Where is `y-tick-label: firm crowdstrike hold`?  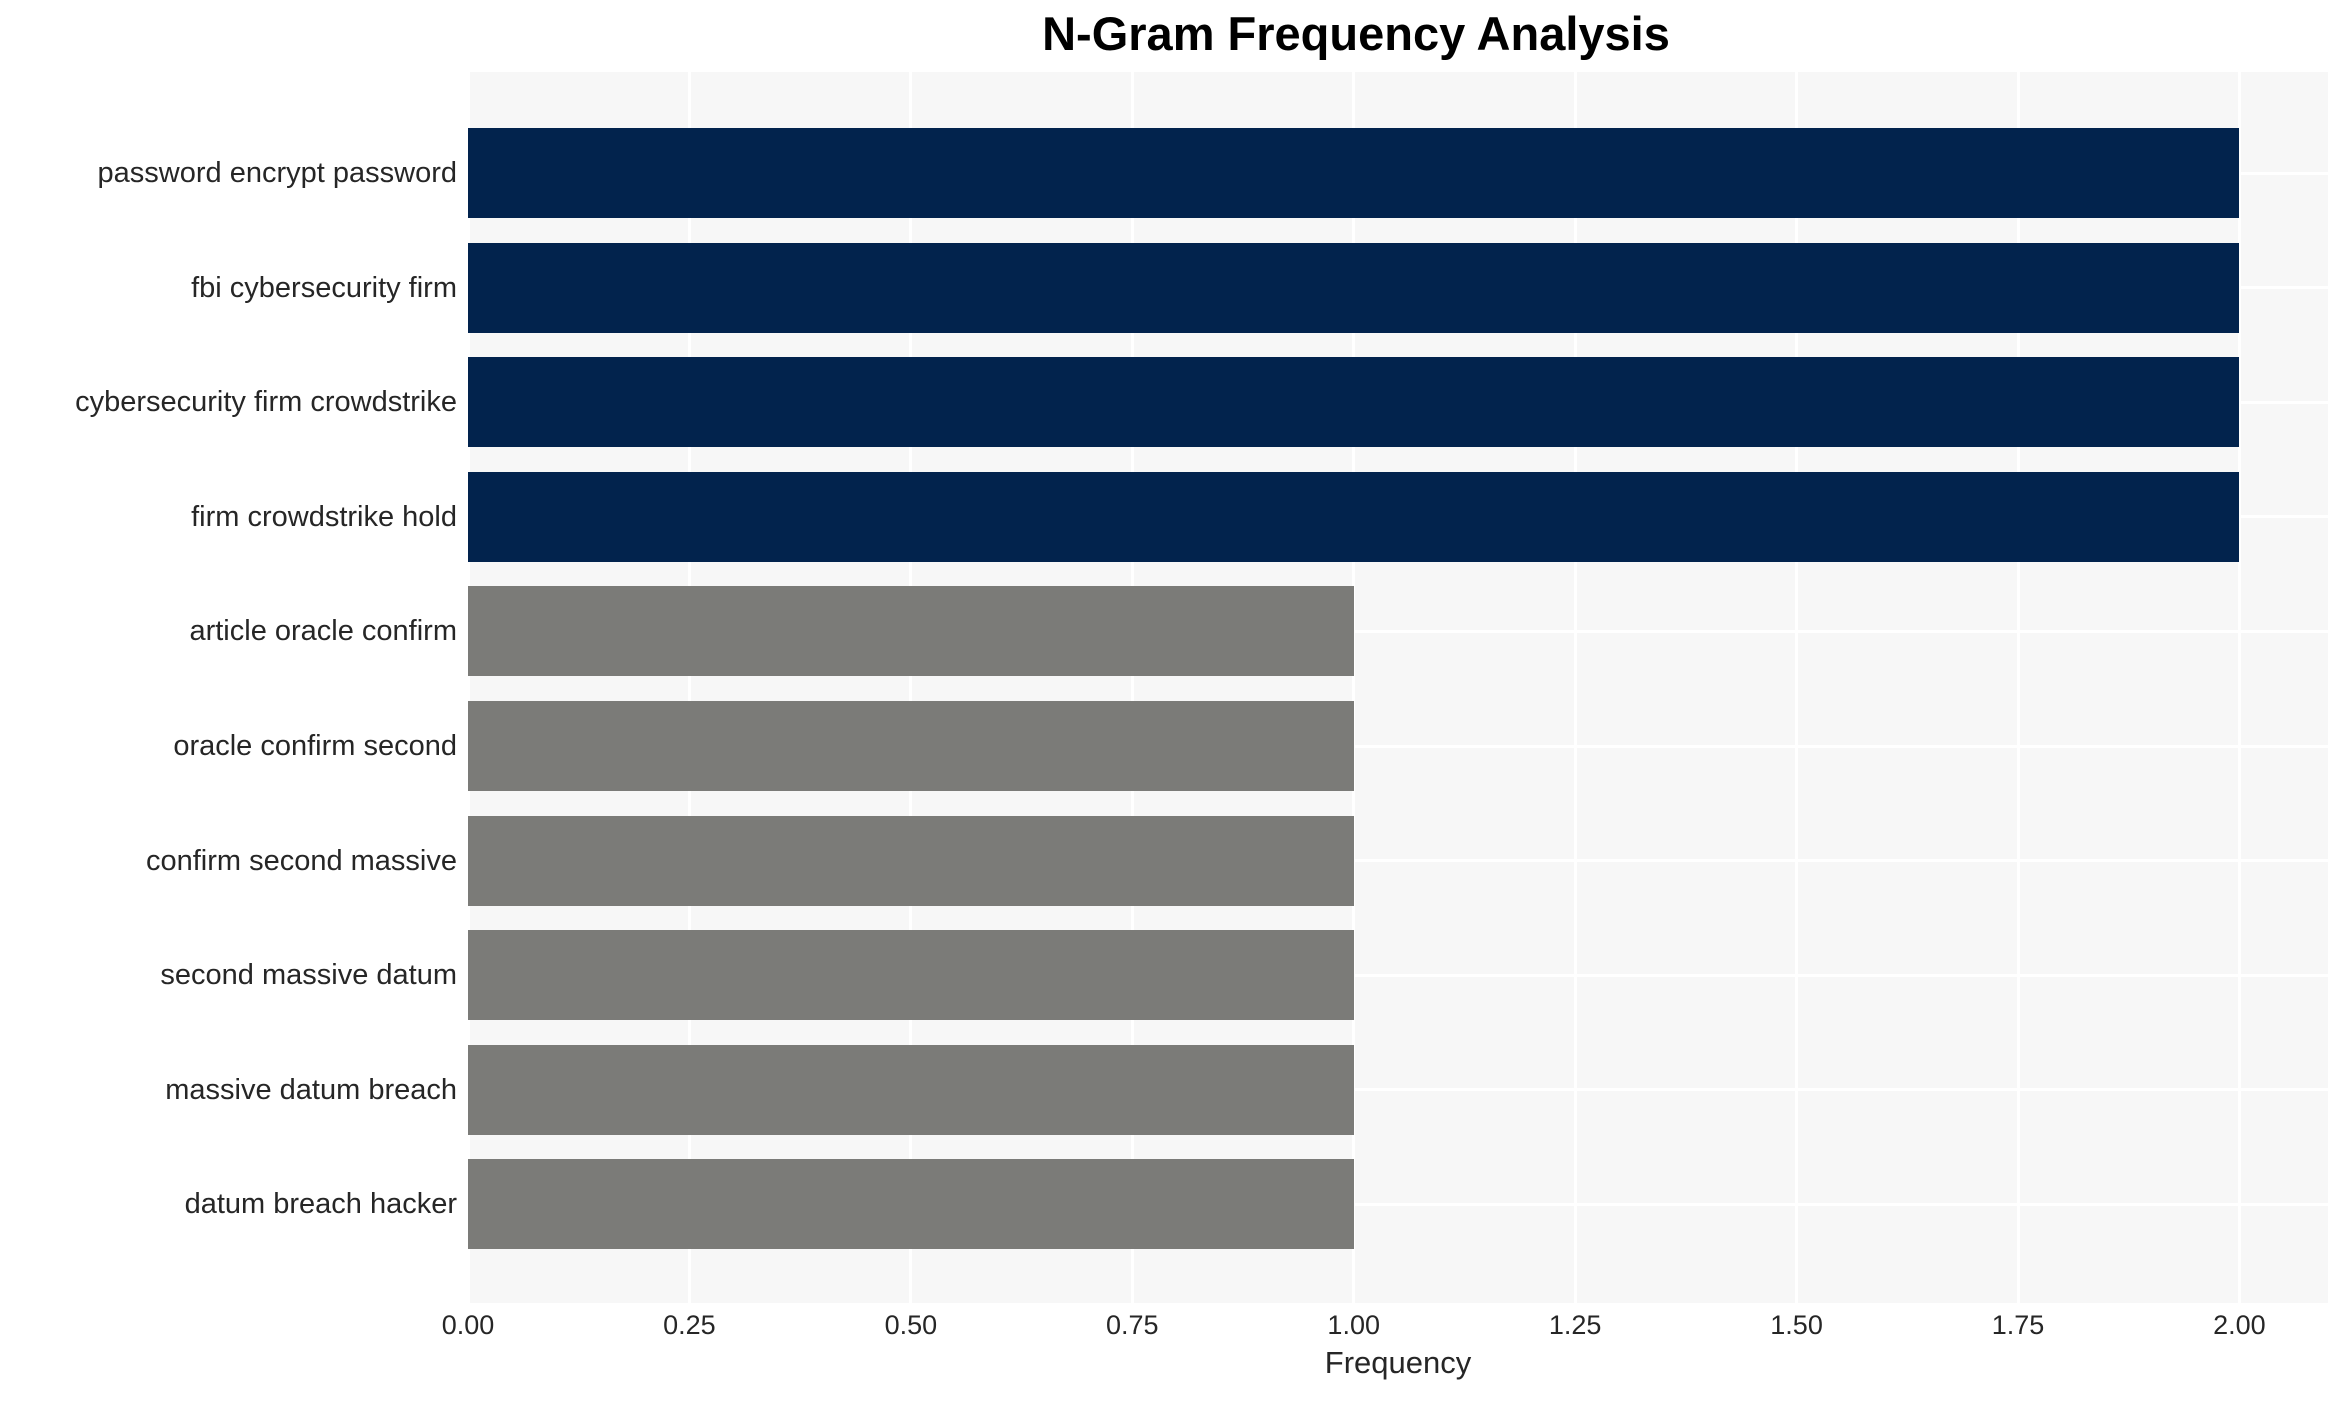
y-tick-label: firm crowdstrike hold is located at coordinates (324, 516).